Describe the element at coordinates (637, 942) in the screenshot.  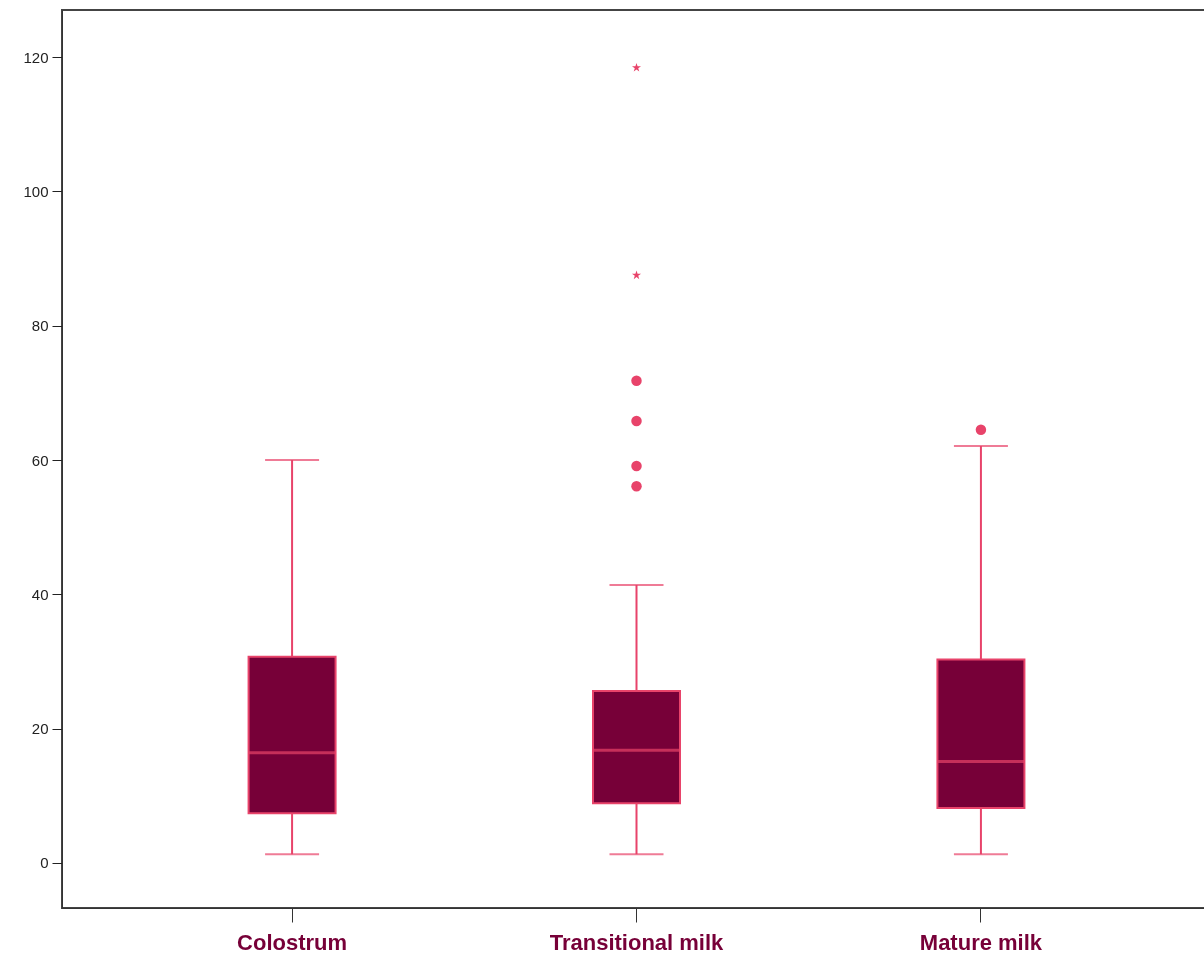
I see `x-tick-label: Transitional milk` at that location.